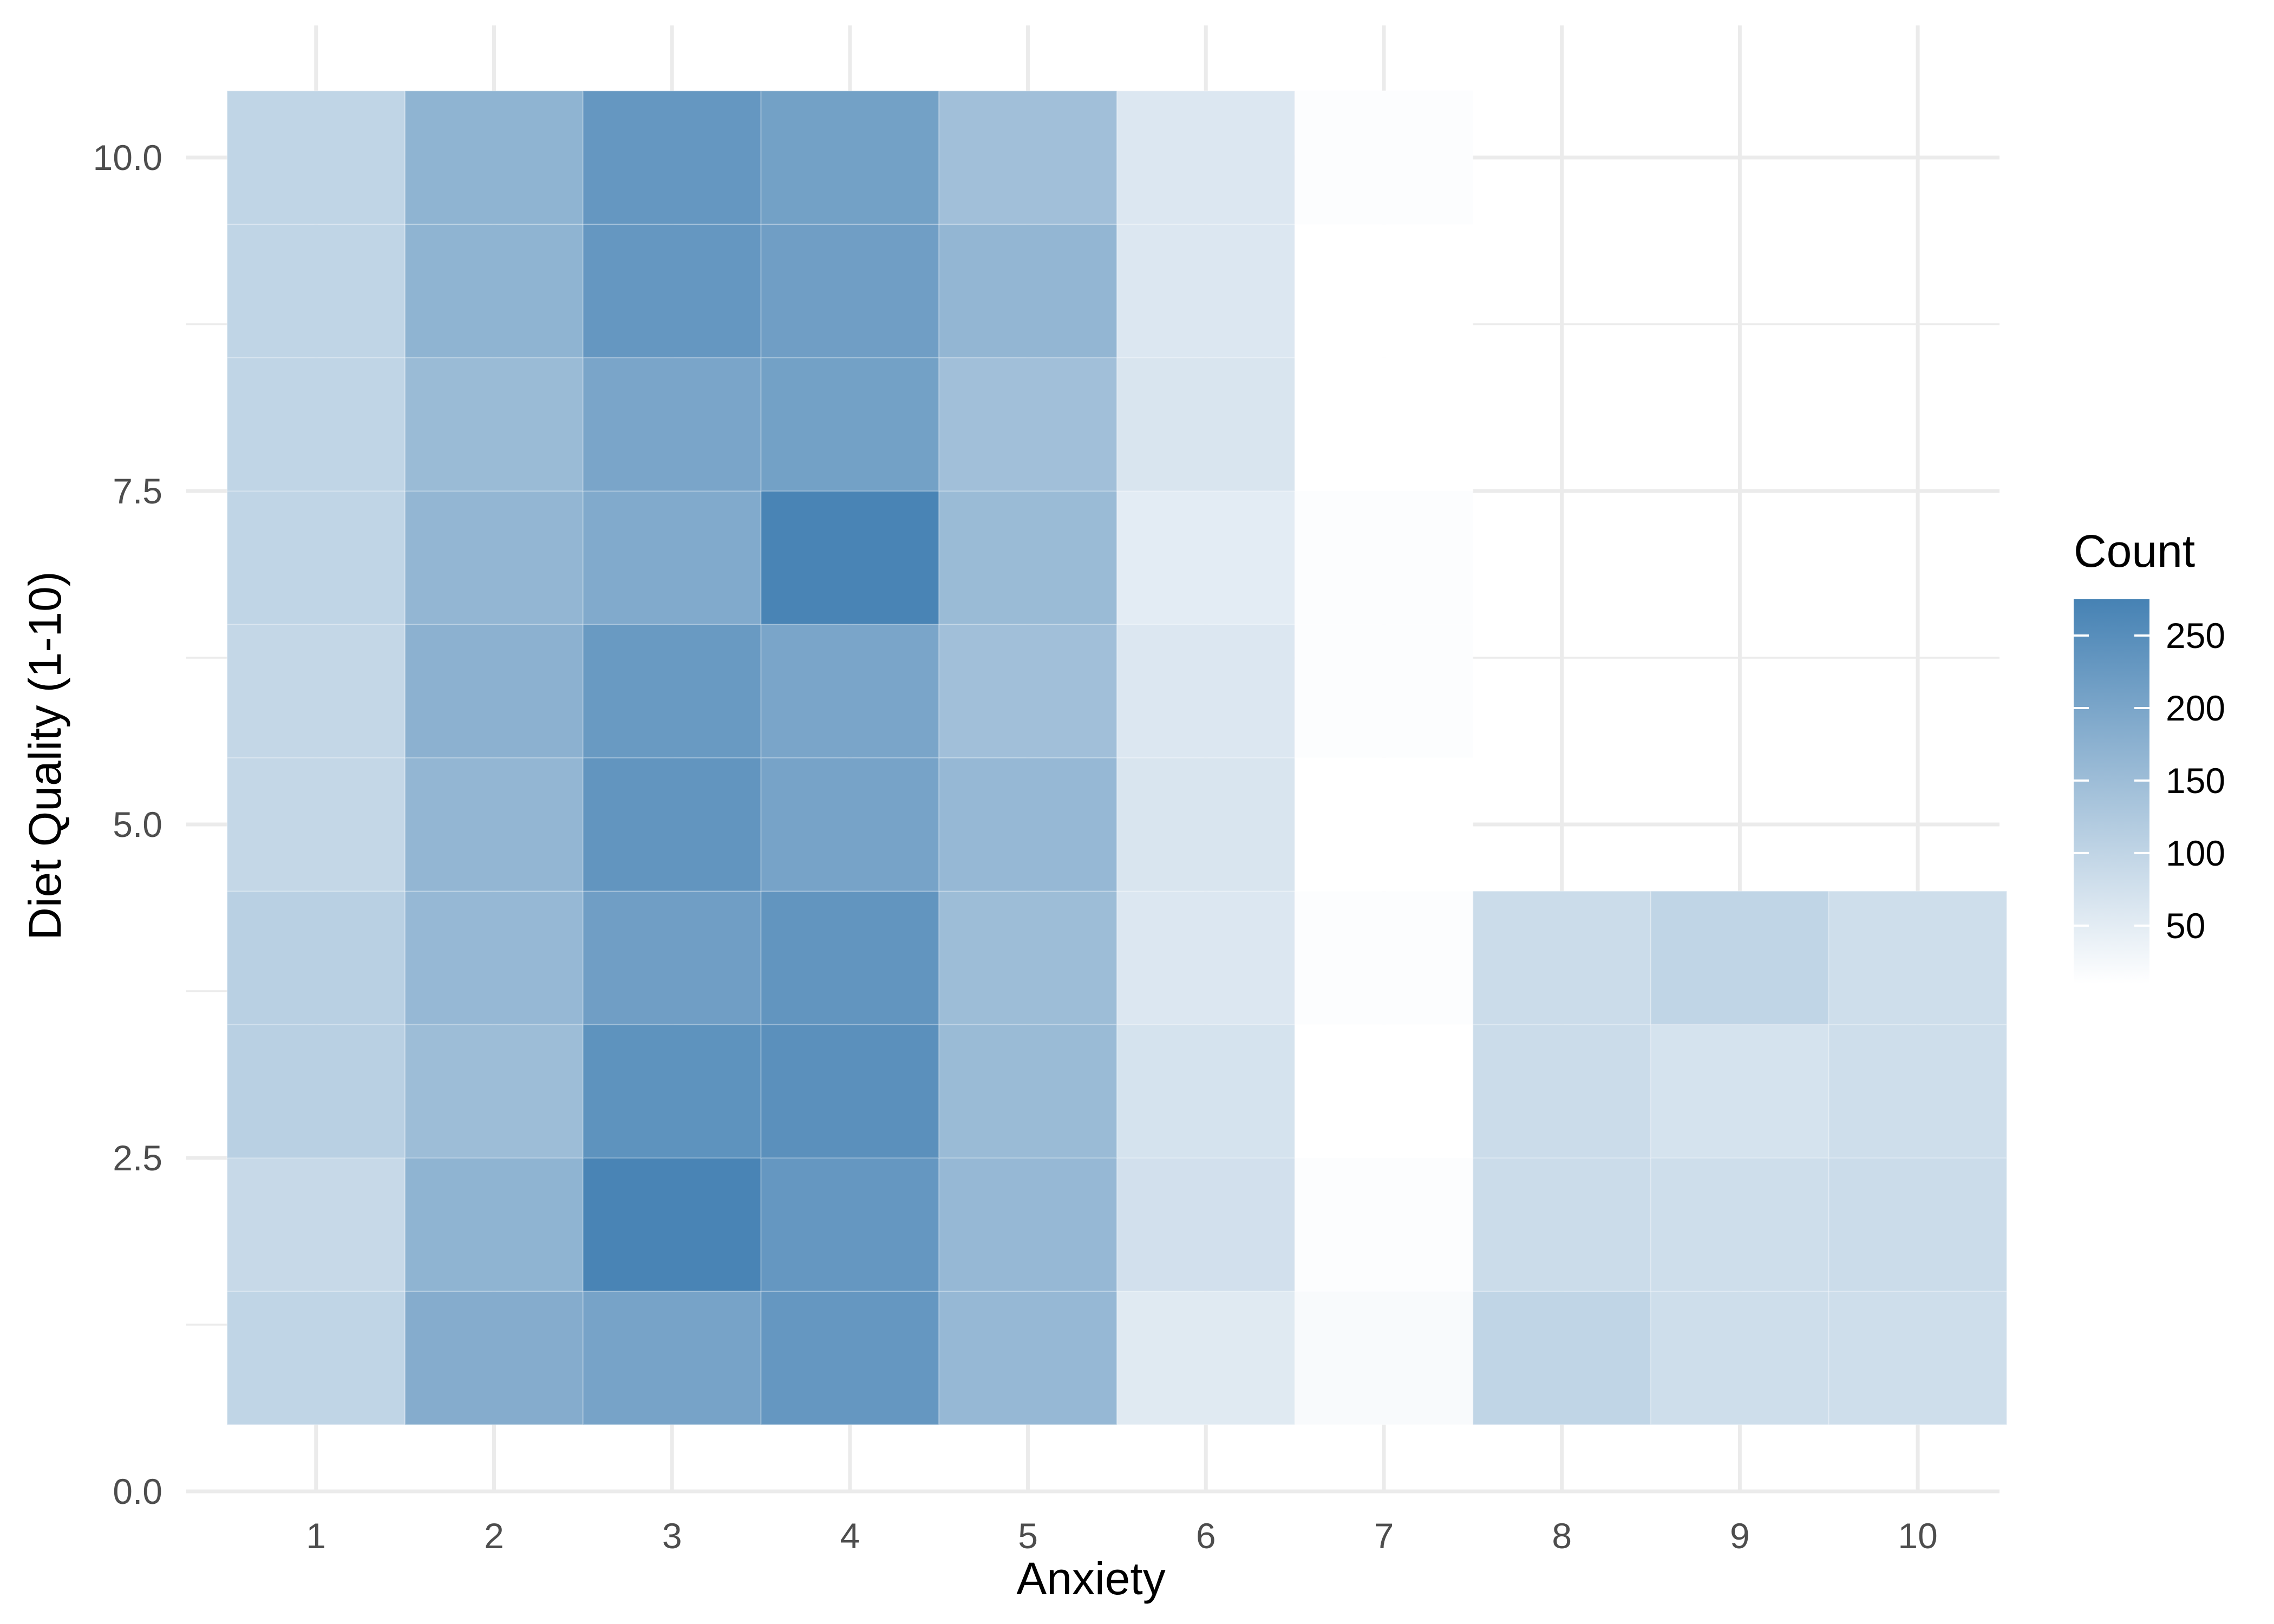 This screenshot has width=2274, height=1624. What do you see at coordinates (1384, 1536) in the screenshot?
I see `x-tick-label: 7` at bounding box center [1384, 1536].